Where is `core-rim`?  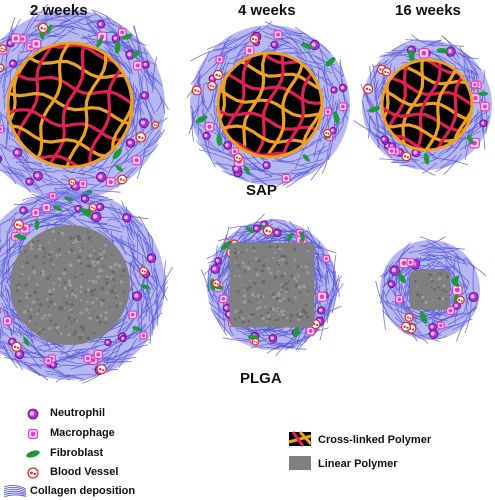
core-rim is located at coordinates (70, 105).